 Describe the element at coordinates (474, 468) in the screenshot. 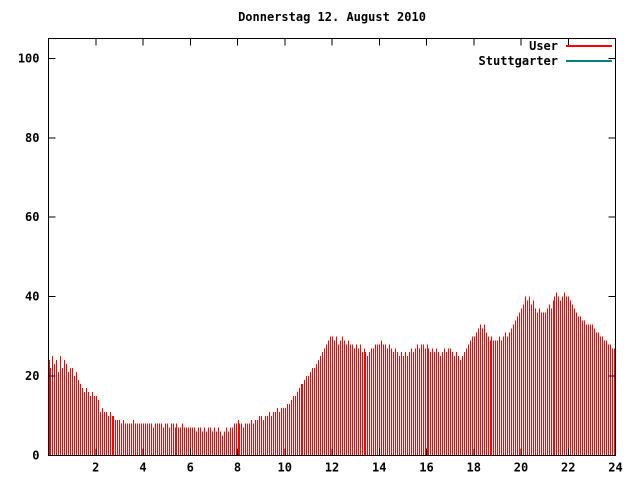

I see `x-tick-label: 18` at that location.